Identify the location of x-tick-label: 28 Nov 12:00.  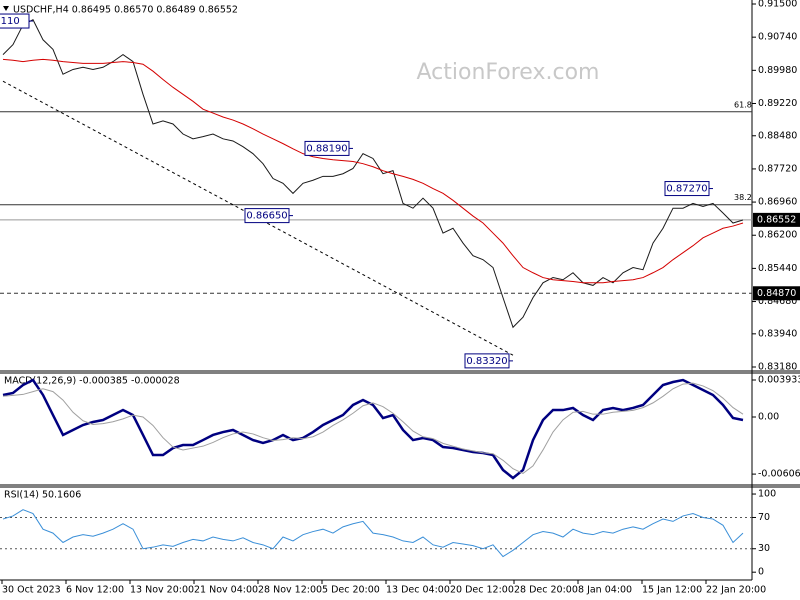
(290, 590).